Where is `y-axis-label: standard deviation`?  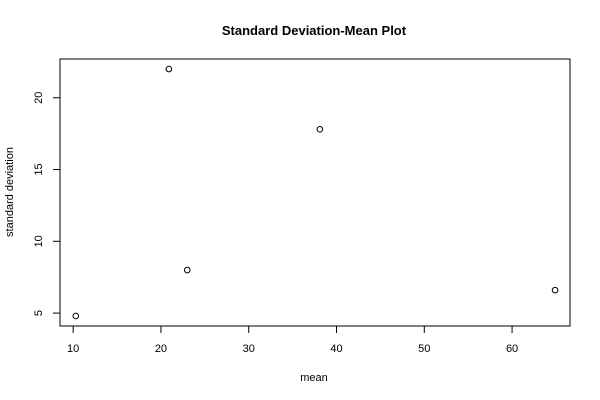 y-axis-label: standard deviation is located at coordinates (10, 192).